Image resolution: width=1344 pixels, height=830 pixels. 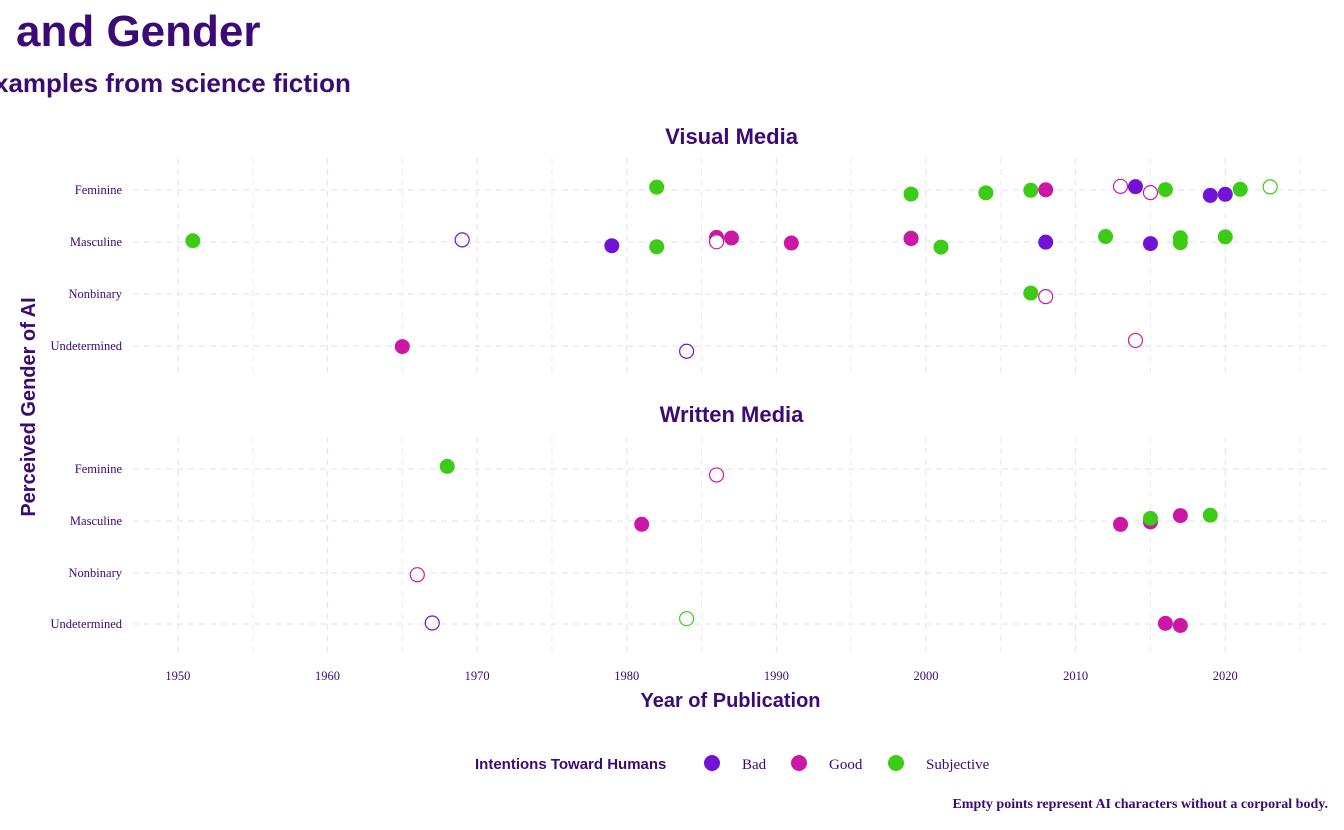 I want to click on written-media-ytick-nonbinary: Nonbinary, so click(x=96, y=573).